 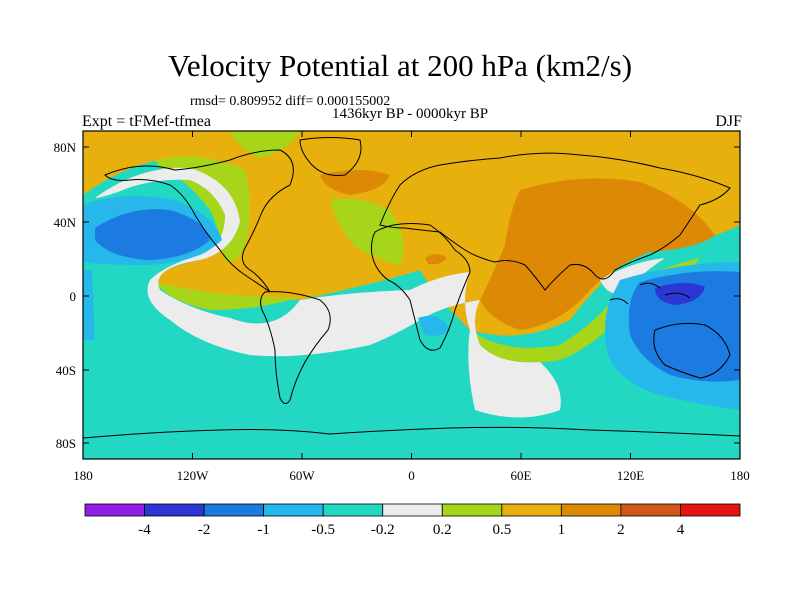 What do you see at coordinates (65, 222) in the screenshot?
I see `lat-tick-label: 40N` at bounding box center [65, 222].